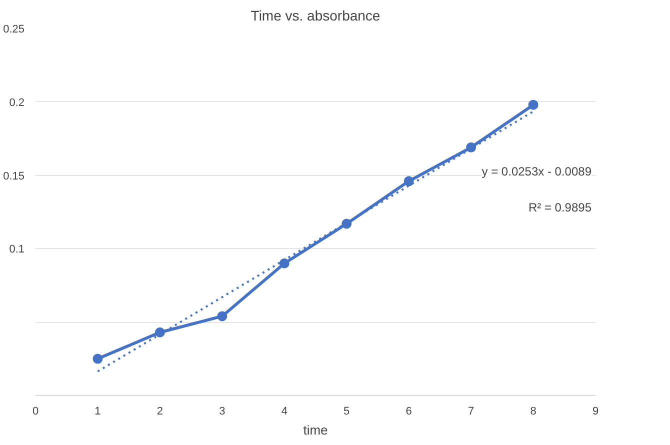  What do you see at coordinates (315, 430) in the screenshot?
I see `x-axis-title: time` at bounding box center [315, 430].